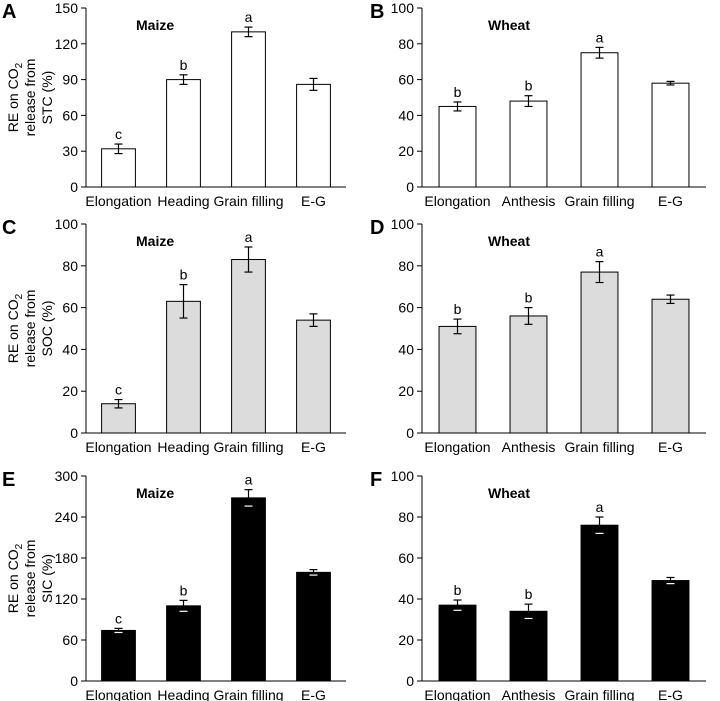 This screenshot has height=701, width=720. Describe the element at coordinates (67, 476) in the screenshot. I see `y-tick-label: 300` at that location.